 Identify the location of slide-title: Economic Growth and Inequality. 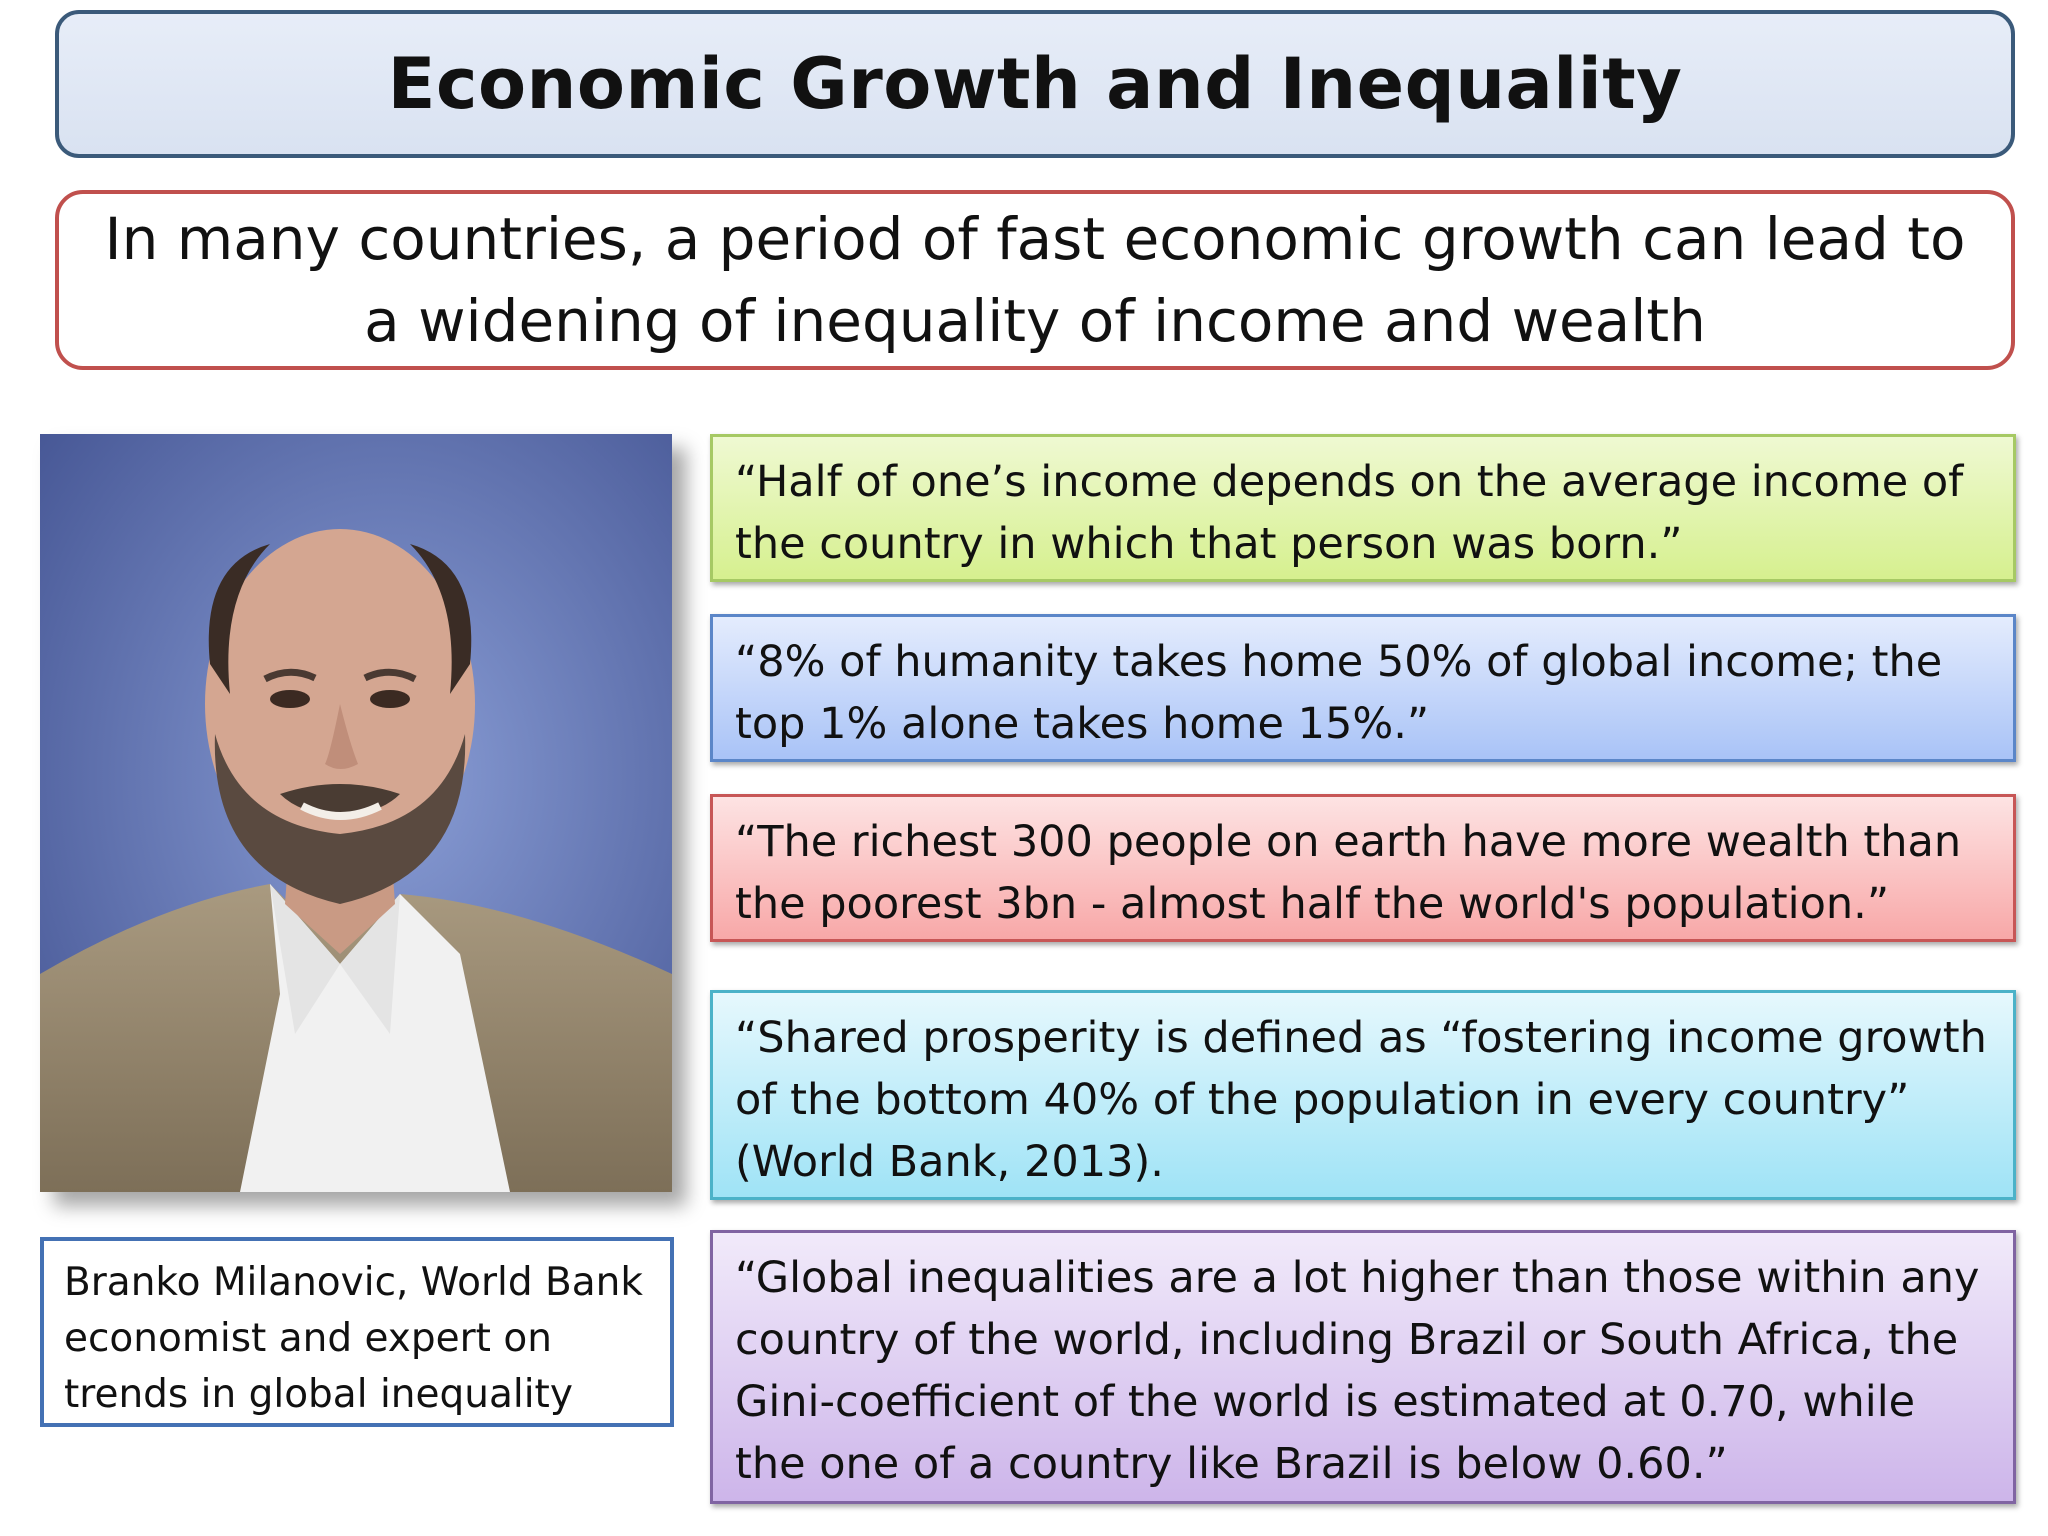
(1035, 84).